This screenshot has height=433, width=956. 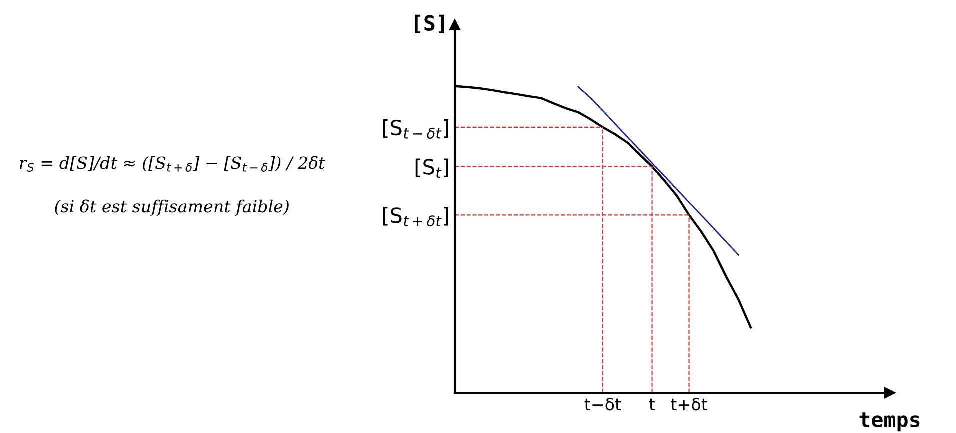 I want to click on x-axis-title: temps, so click(x=890, y=422).